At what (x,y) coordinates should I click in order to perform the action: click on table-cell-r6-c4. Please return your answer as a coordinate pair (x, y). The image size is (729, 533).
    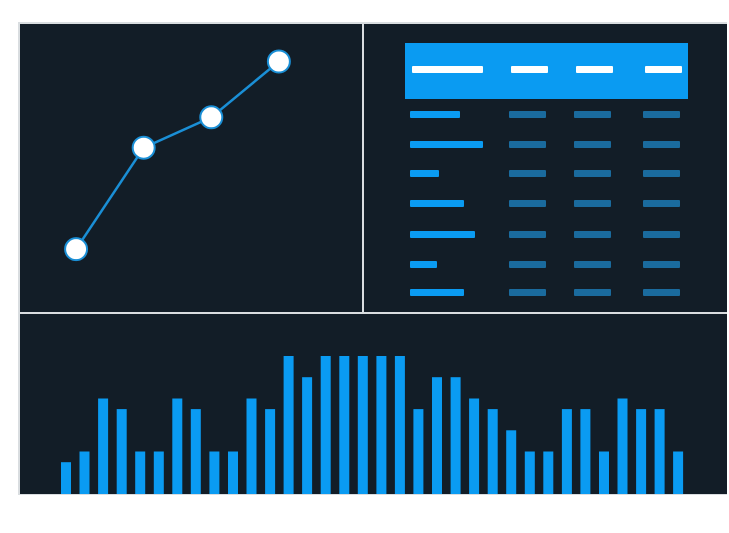
    Looking at the image, I should click on (661, 264).